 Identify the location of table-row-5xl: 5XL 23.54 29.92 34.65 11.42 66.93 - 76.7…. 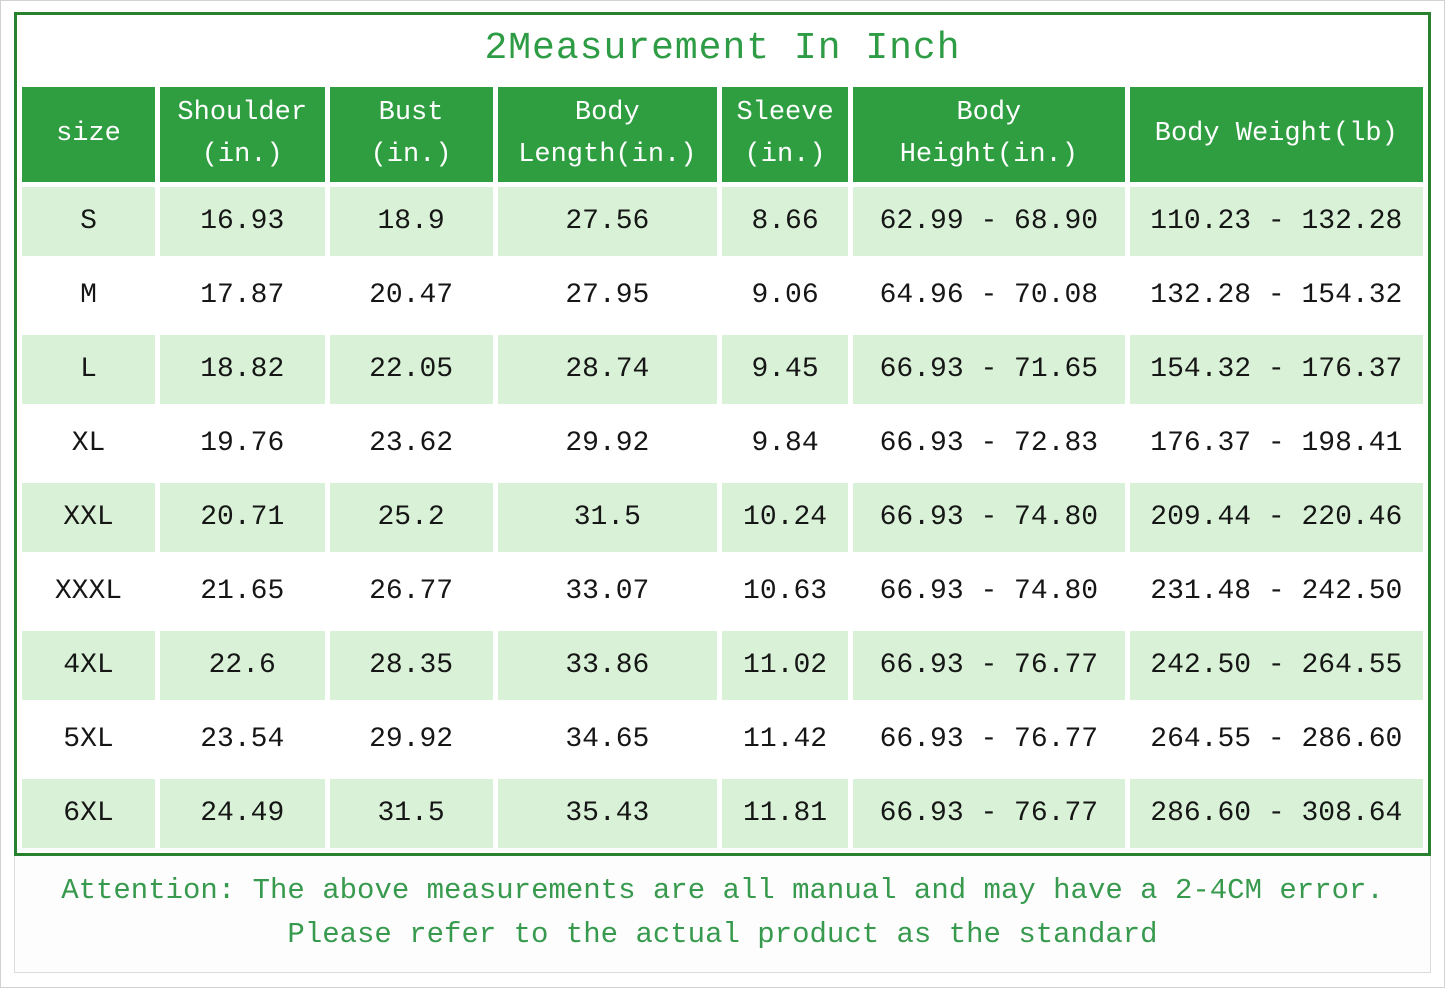
(722, 739).